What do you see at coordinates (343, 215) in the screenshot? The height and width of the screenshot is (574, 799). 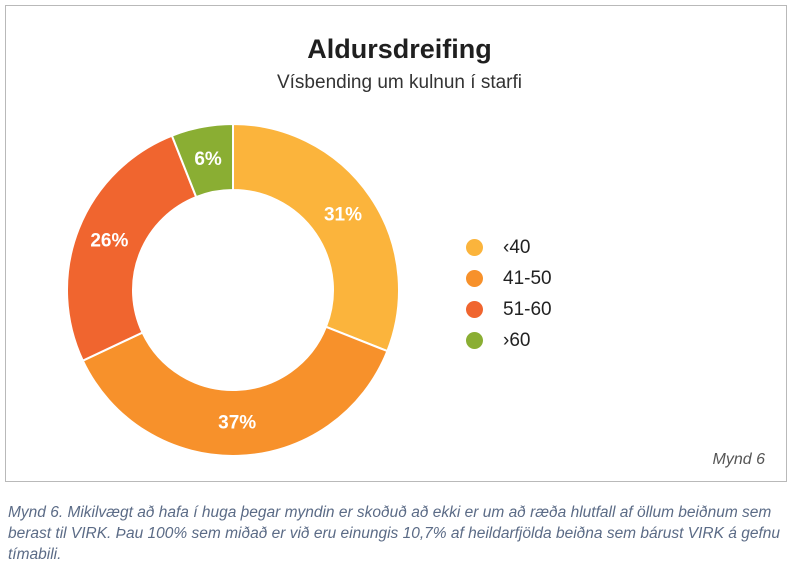 I see `slice-label-1: 31%` at bounding box center [343, 215].